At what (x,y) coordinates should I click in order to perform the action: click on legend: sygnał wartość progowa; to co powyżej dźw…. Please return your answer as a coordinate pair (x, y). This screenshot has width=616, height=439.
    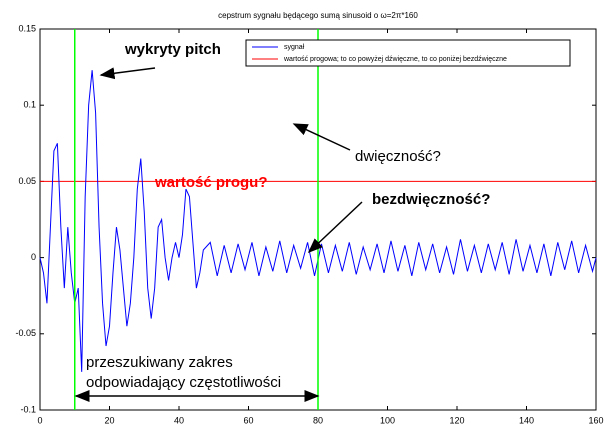
    Looking at the image, I should click on (408, 53).